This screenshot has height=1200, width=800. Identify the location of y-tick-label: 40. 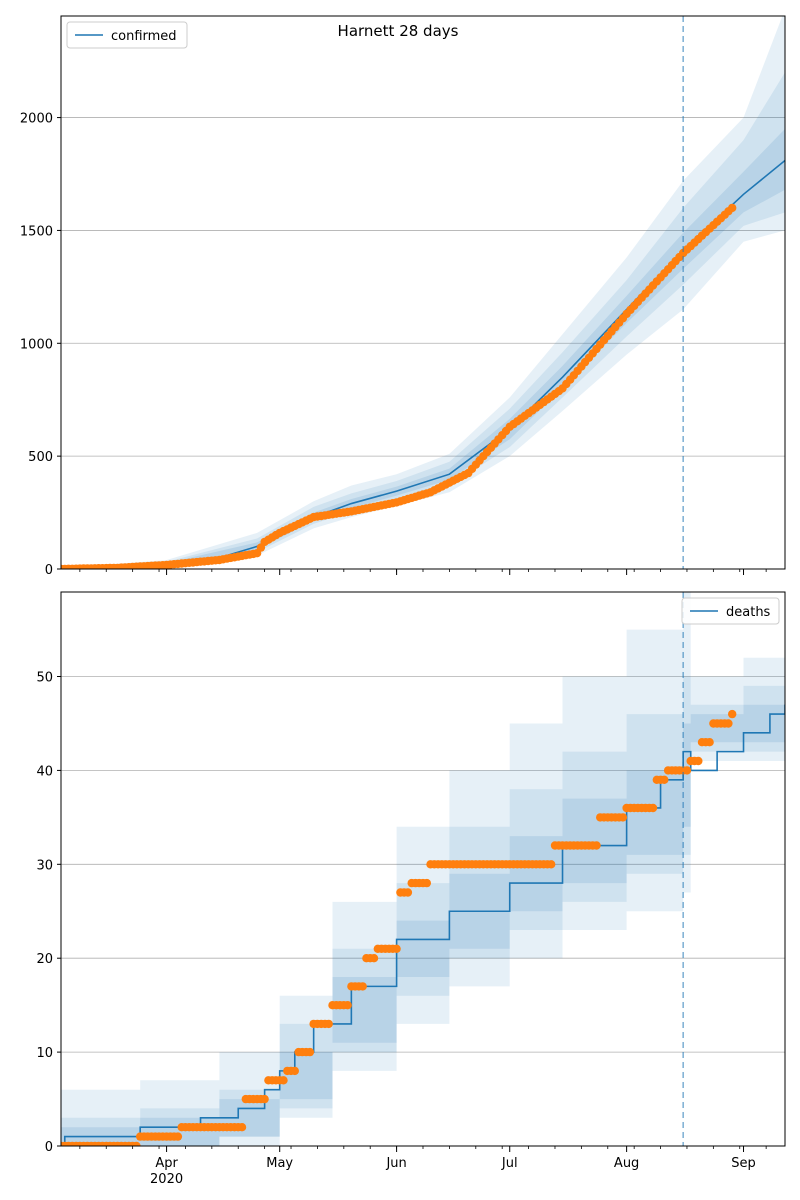
(44, 771).